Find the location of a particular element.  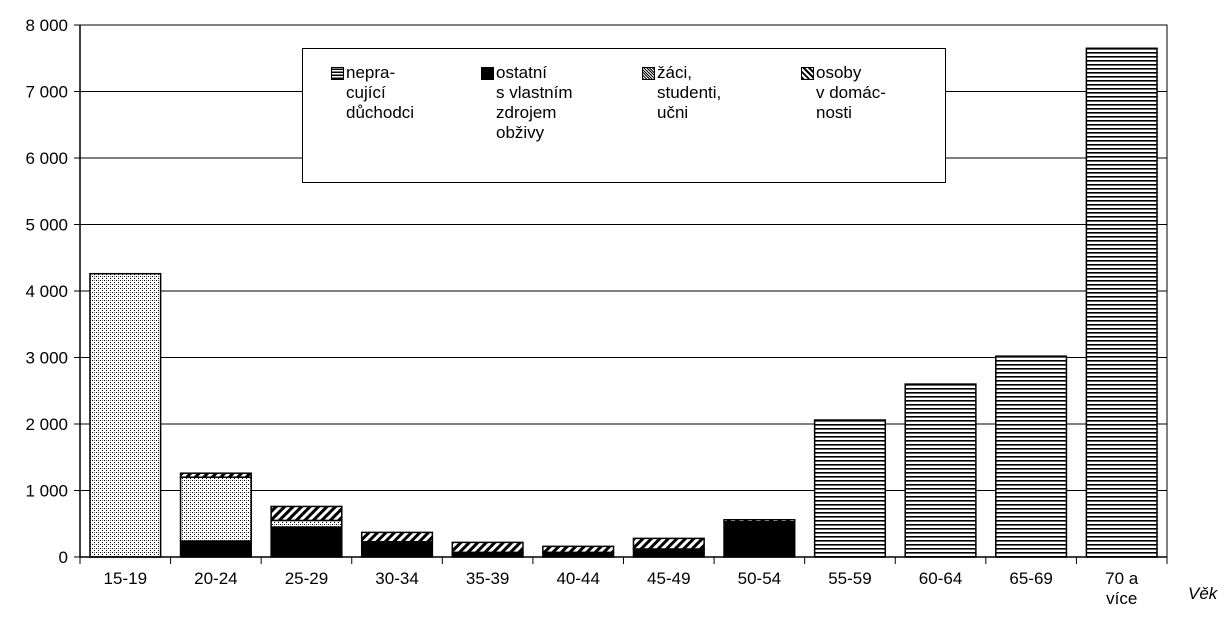

y-tick-label: 7 000 is located at coordinates (46, 92).